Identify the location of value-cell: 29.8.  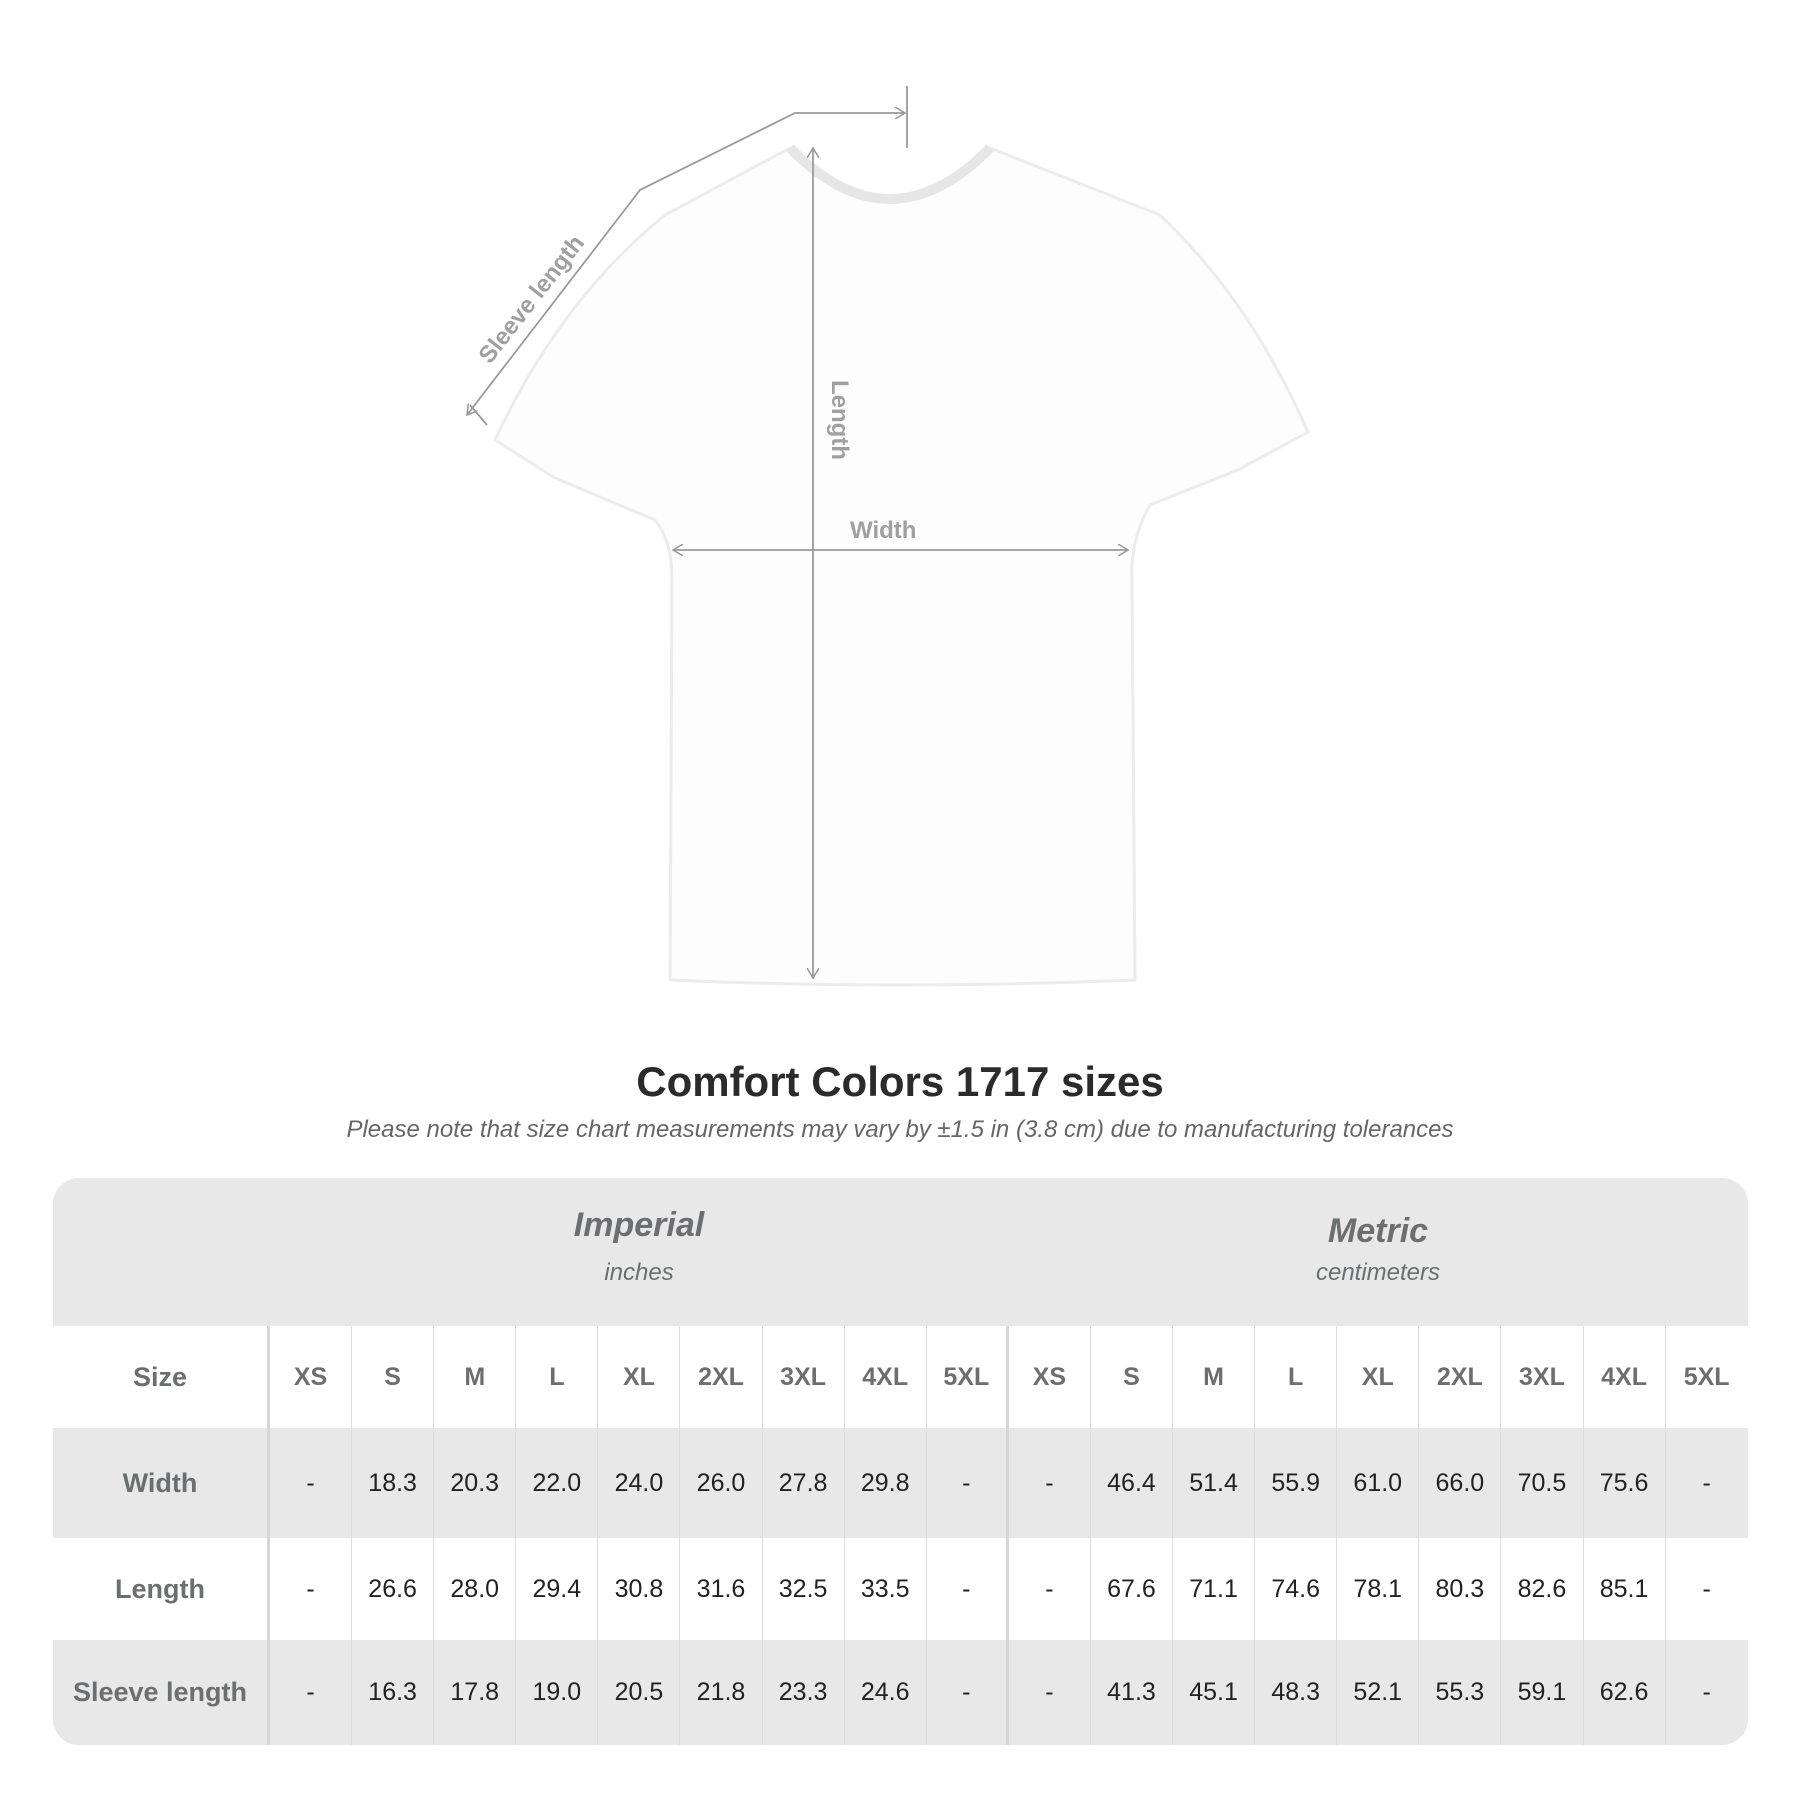
(886, 1483).